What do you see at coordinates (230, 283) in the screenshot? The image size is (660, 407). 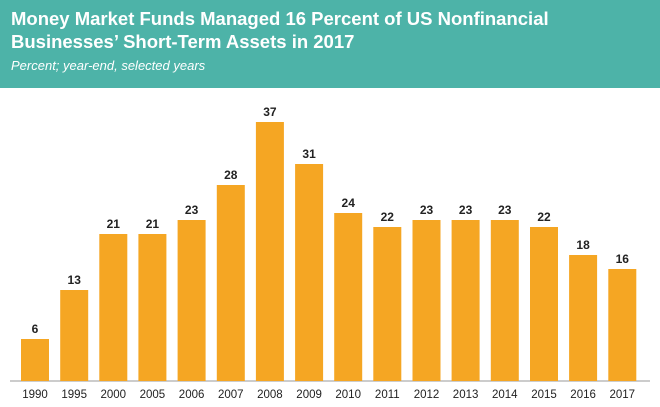 I see `bar-2007` at bounding box center [230, 283].